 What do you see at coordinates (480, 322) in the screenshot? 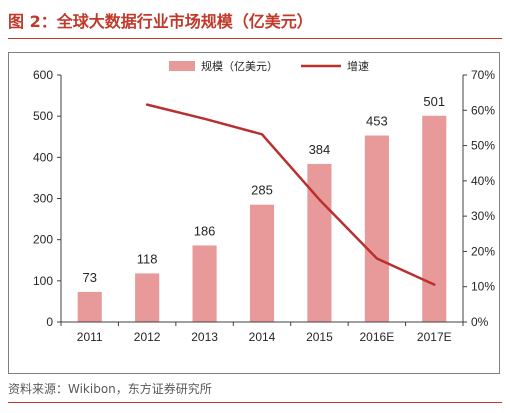
I see `y-right-tick-label: 0%` at bounding box center [480, 322].